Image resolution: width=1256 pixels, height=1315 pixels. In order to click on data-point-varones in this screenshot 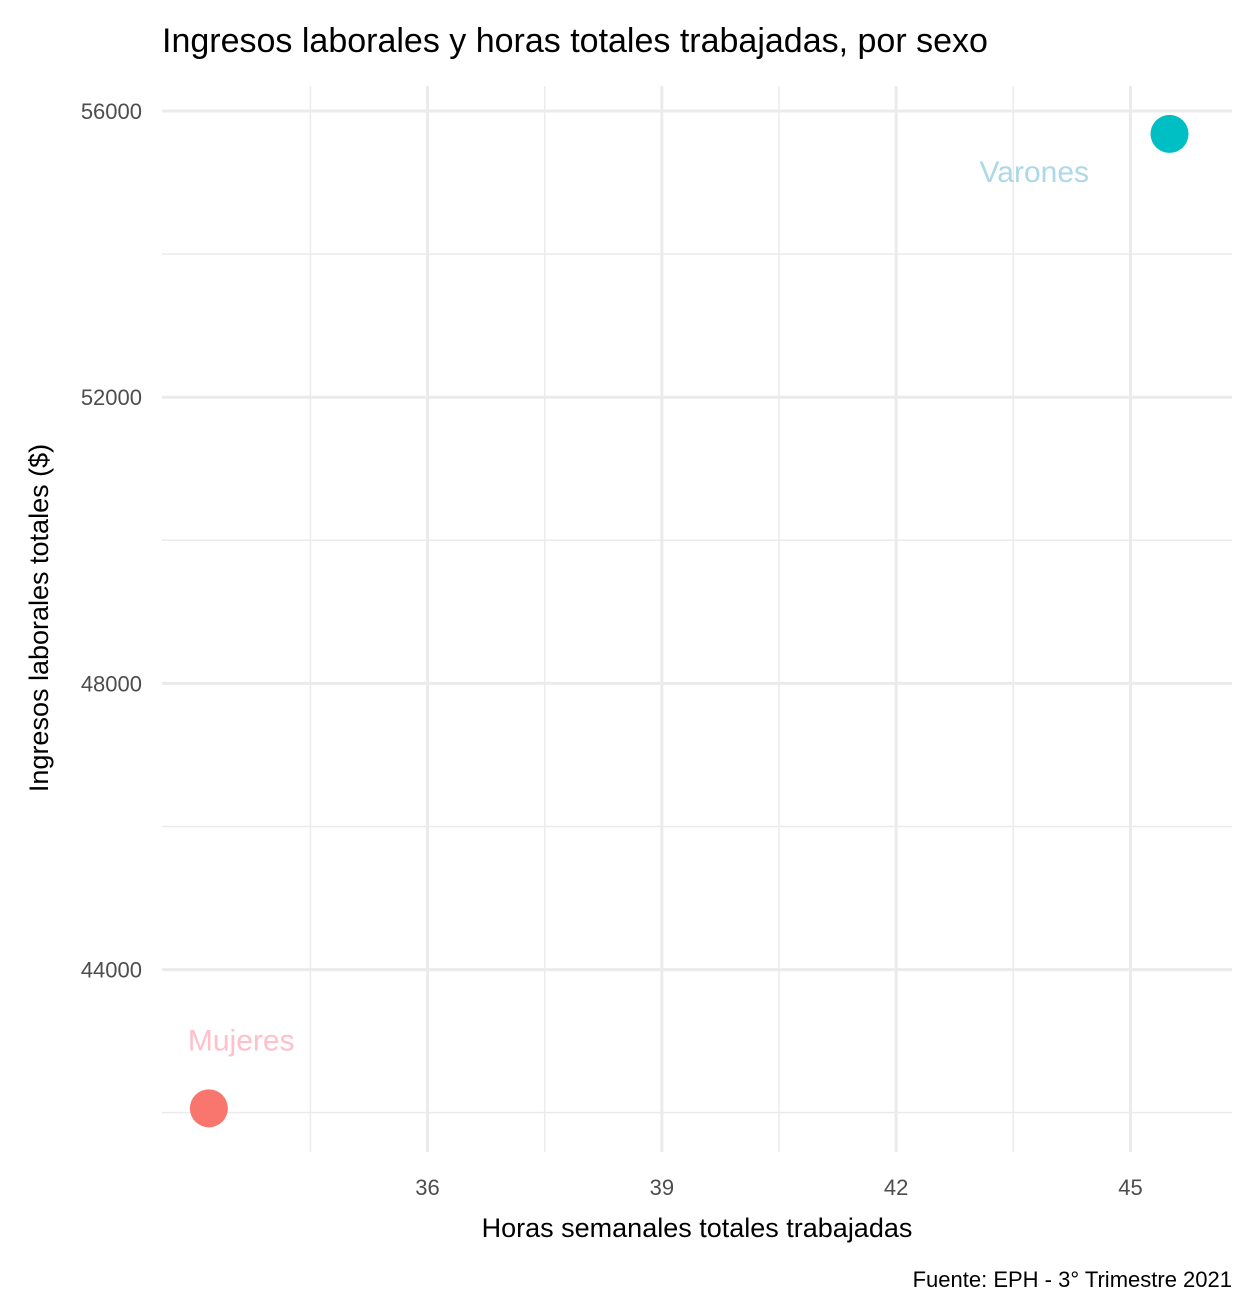, I will do `click(1169, 133)`.